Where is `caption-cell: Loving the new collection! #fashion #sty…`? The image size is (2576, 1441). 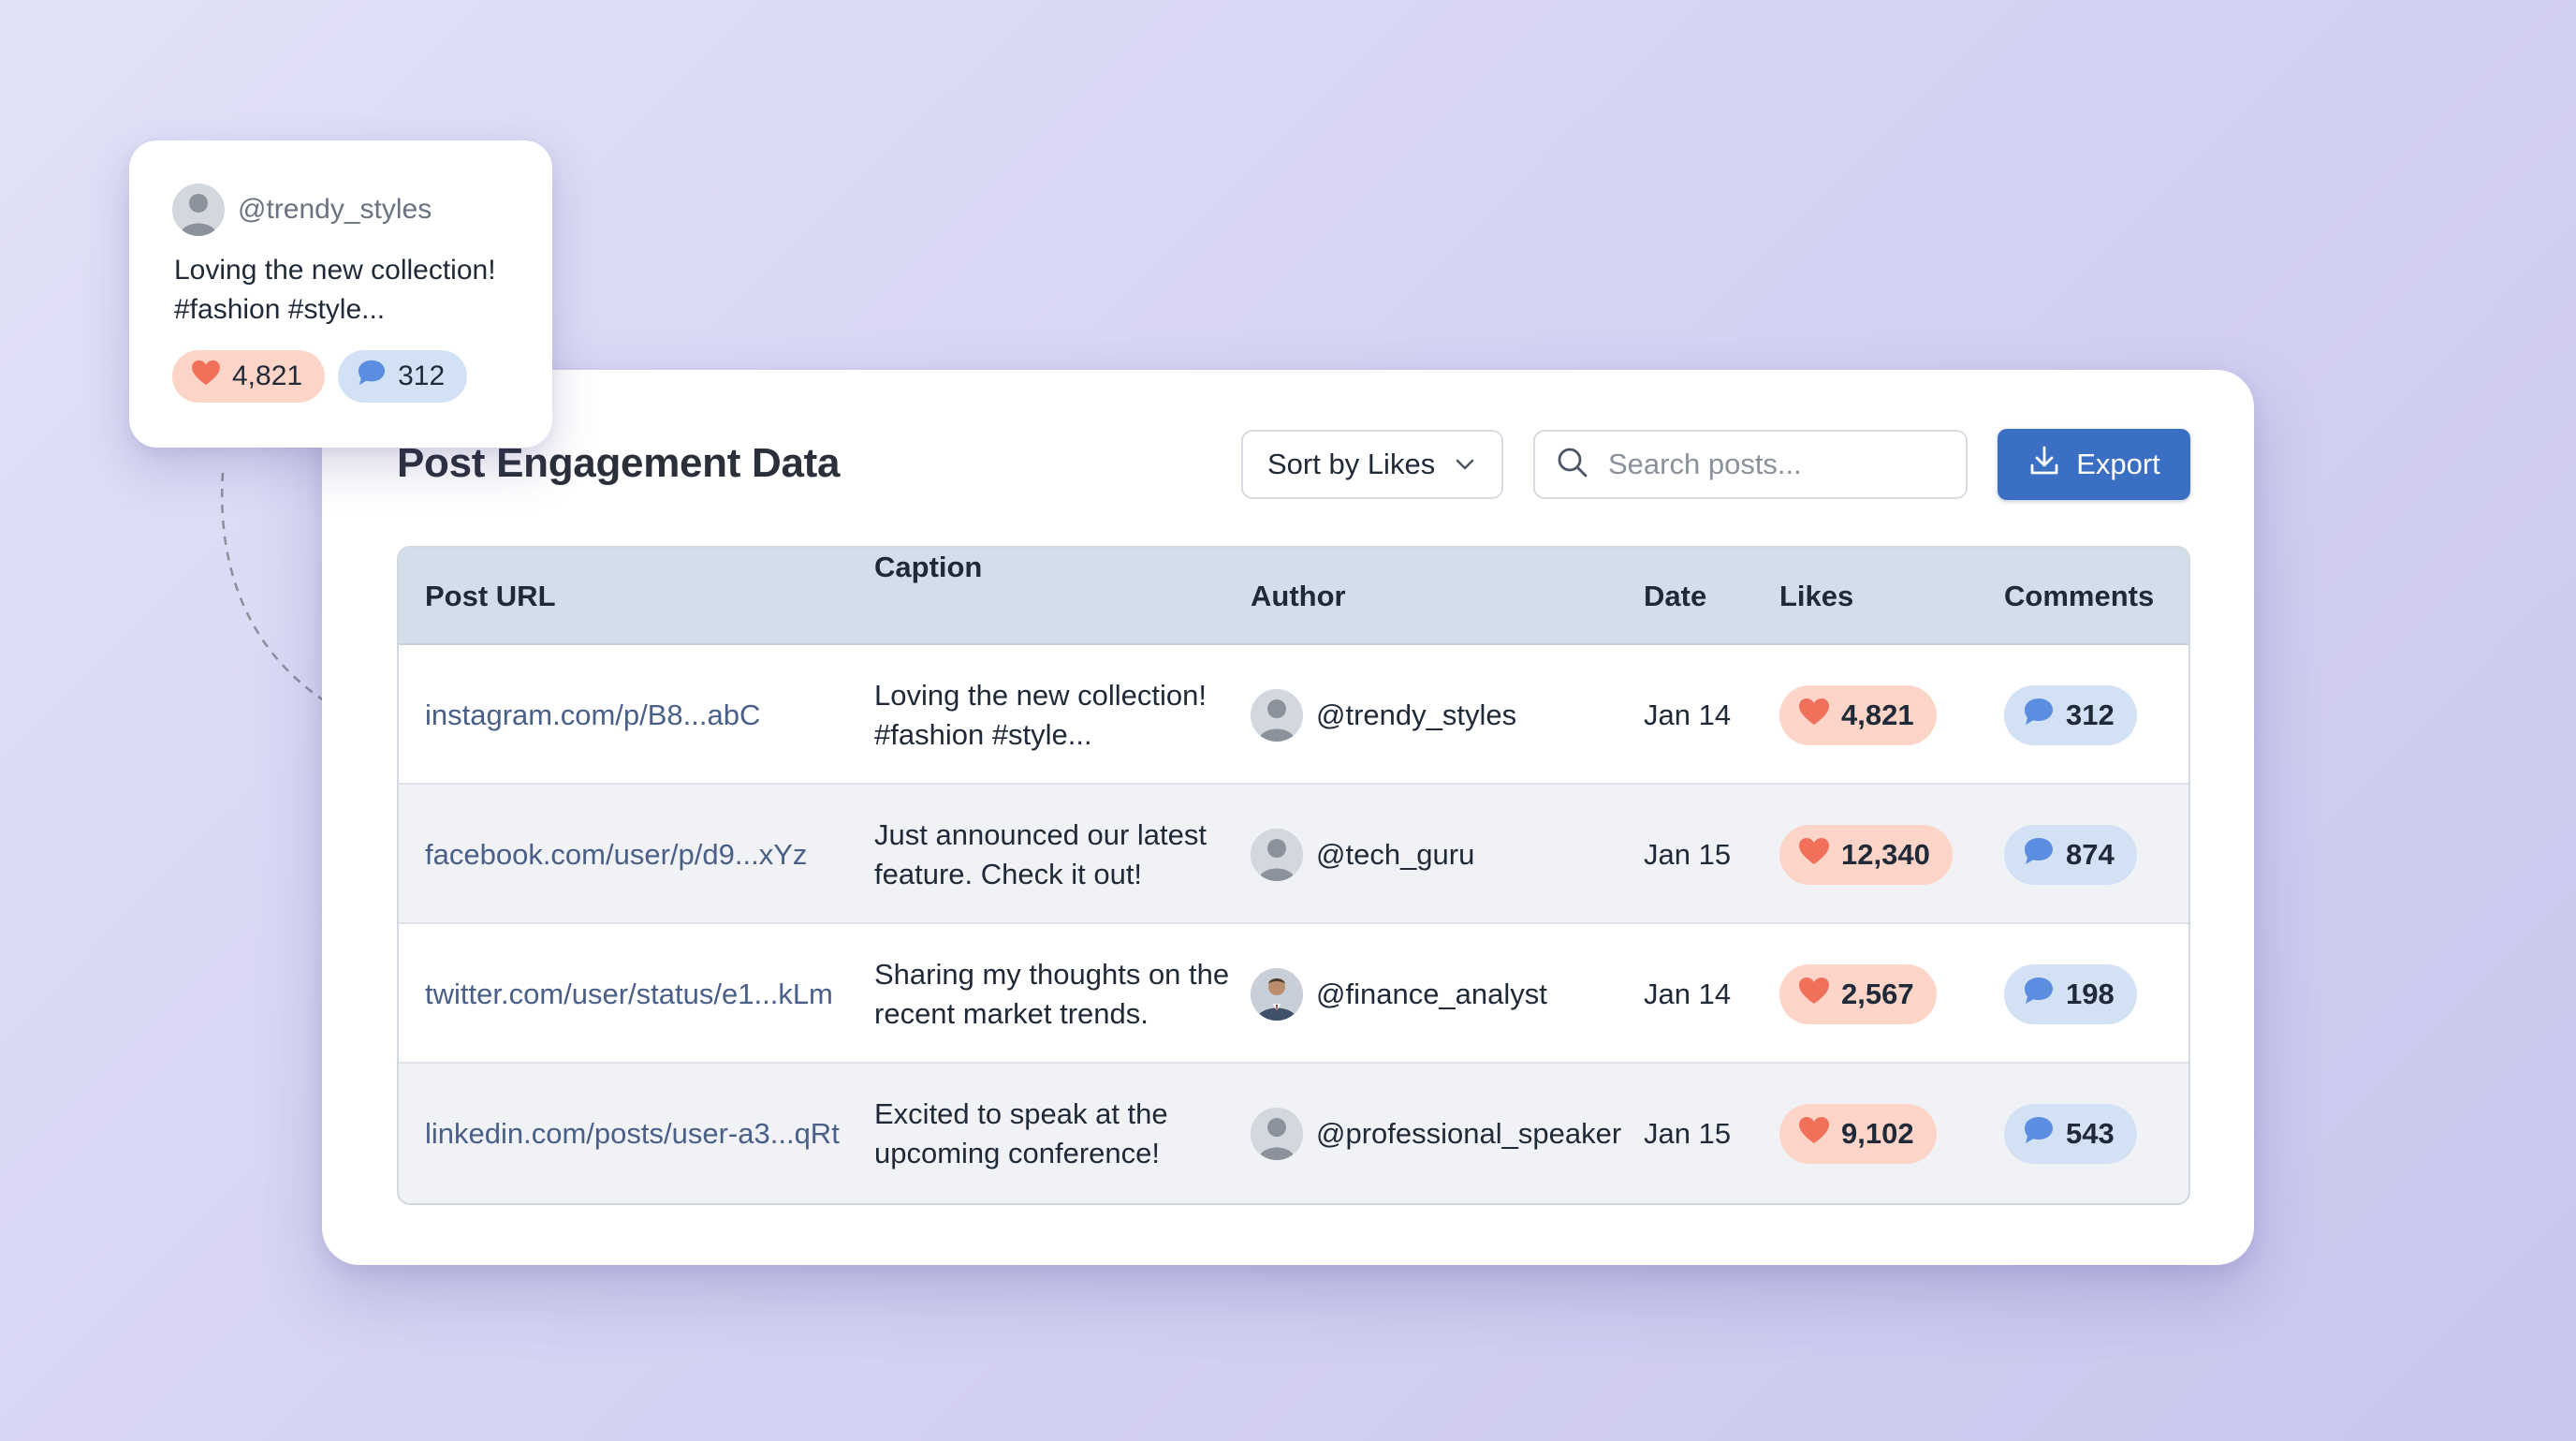
caption-cell: Loving the new collection! #fashion #sty… is located at coordinates (1041, 714).